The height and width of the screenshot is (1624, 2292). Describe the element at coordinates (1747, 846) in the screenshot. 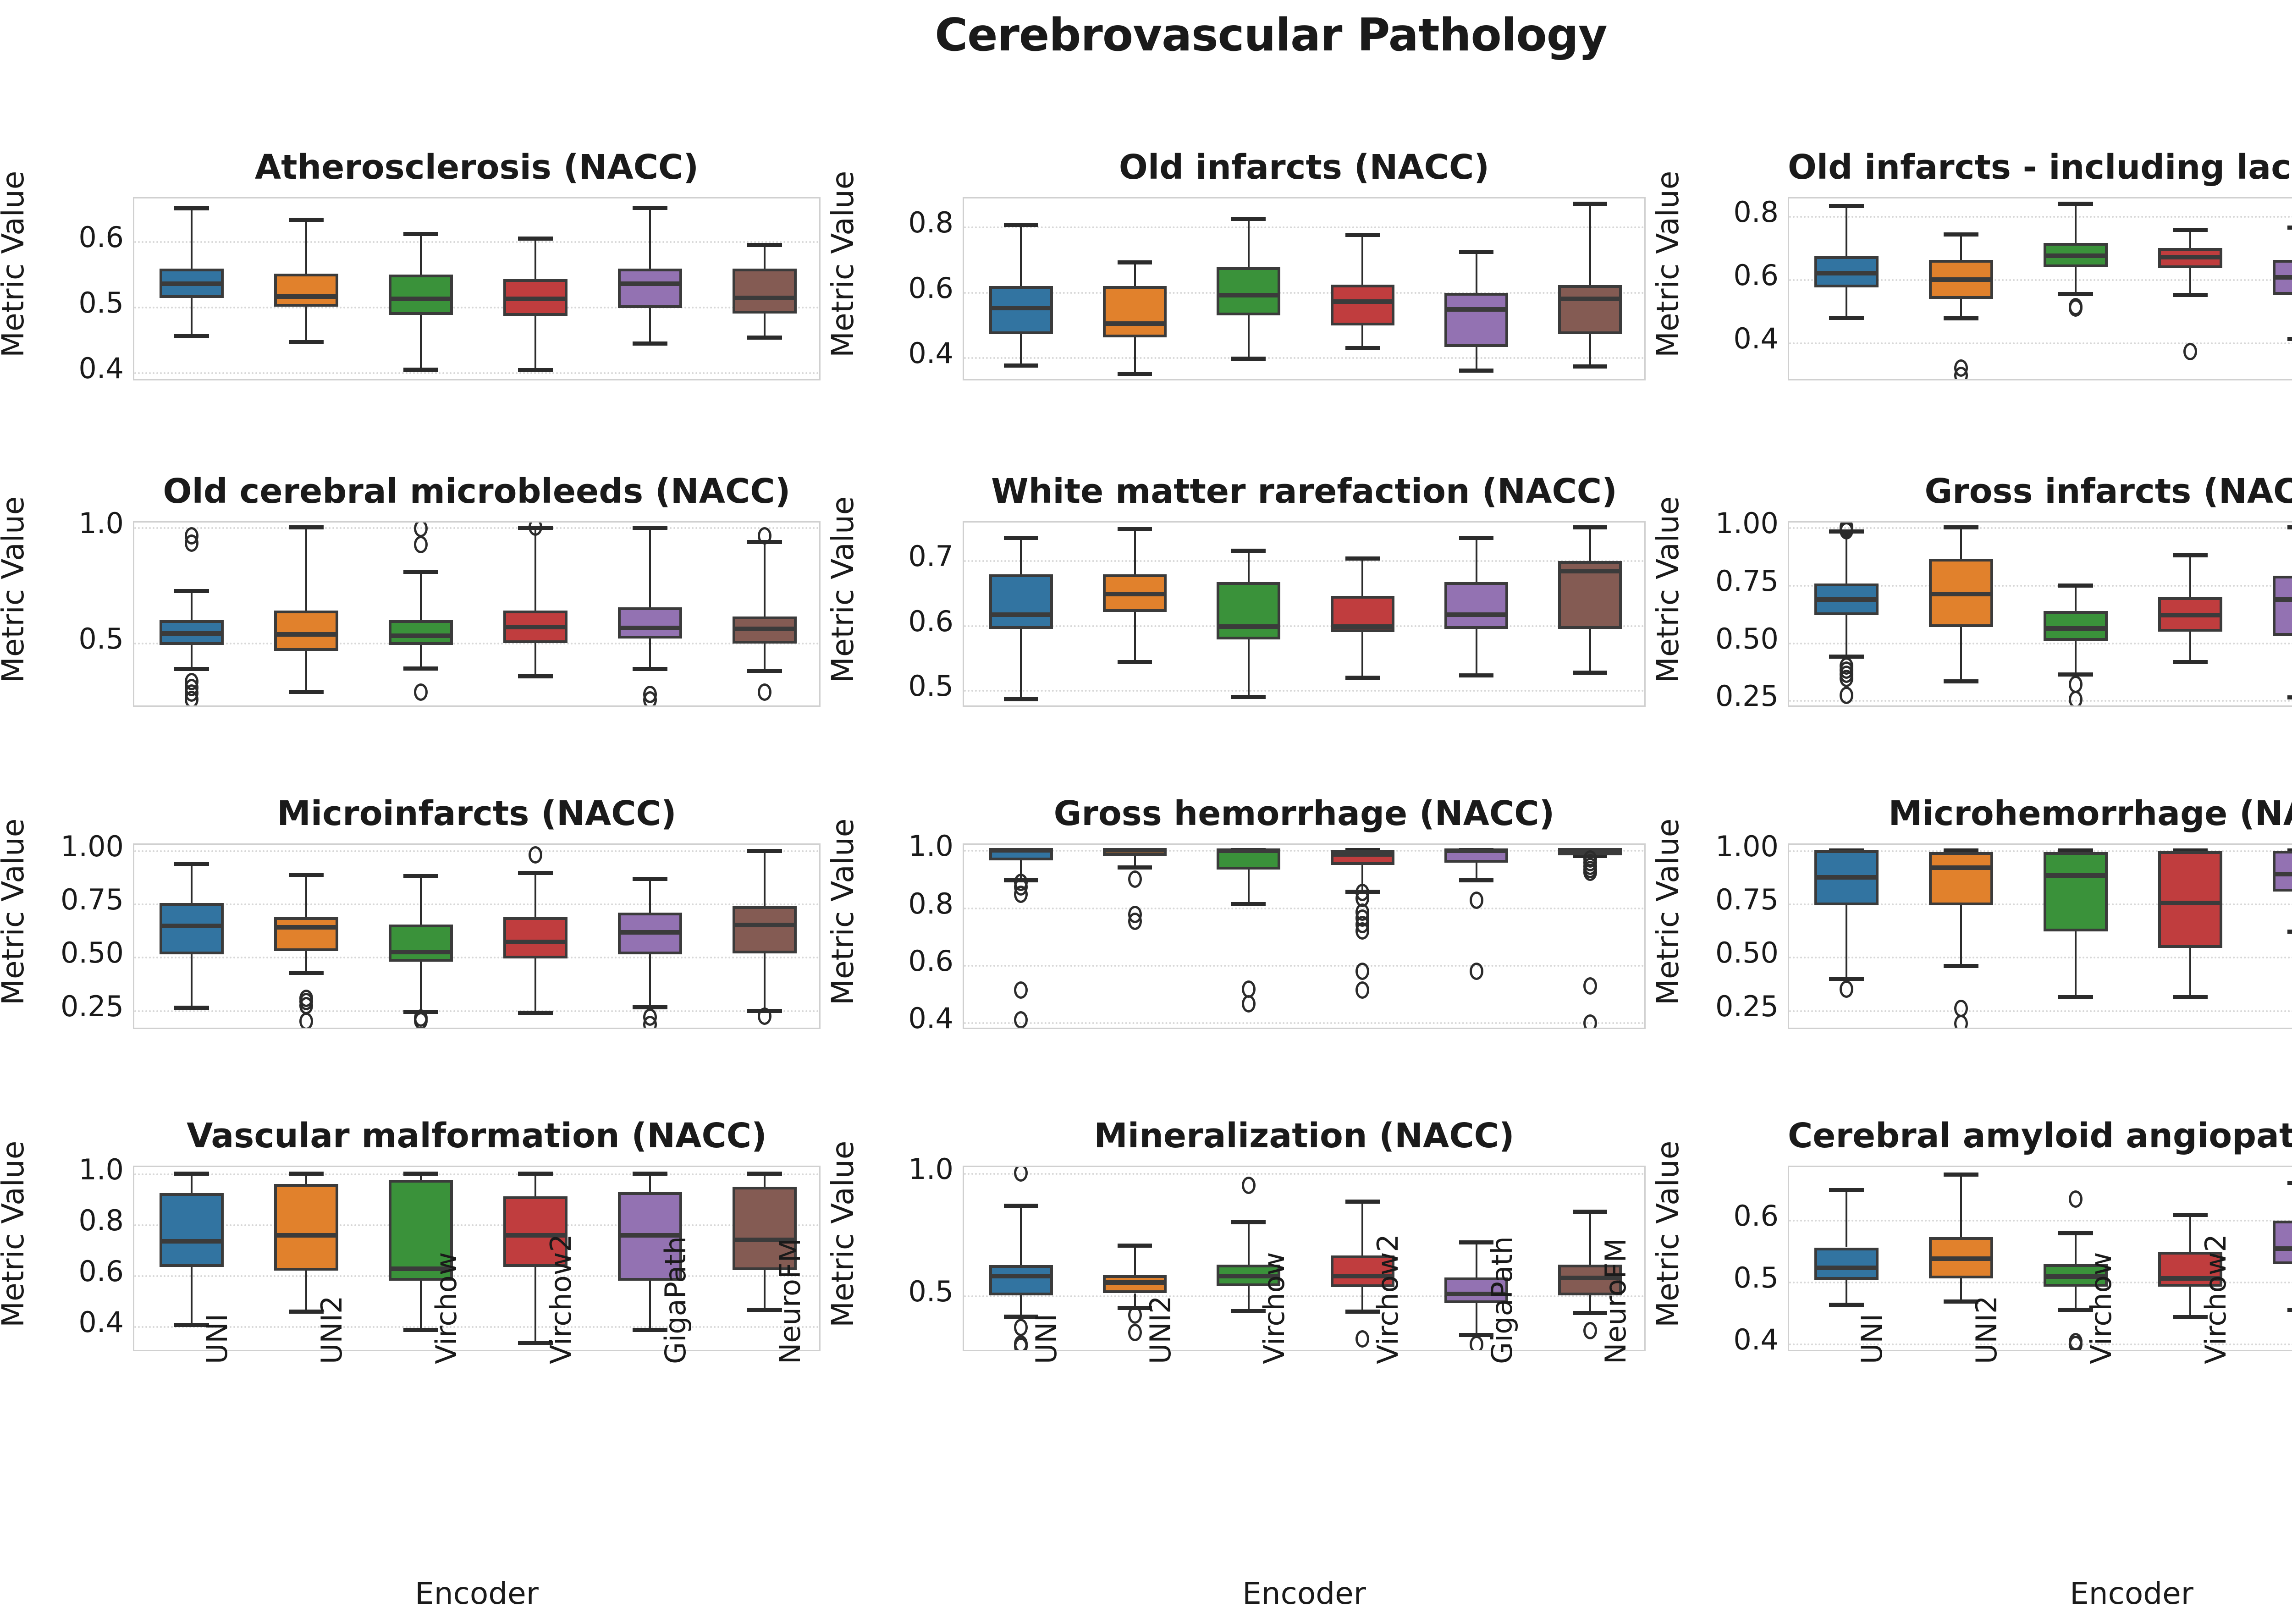

I see `y-tick-label: 1.00` at that location.